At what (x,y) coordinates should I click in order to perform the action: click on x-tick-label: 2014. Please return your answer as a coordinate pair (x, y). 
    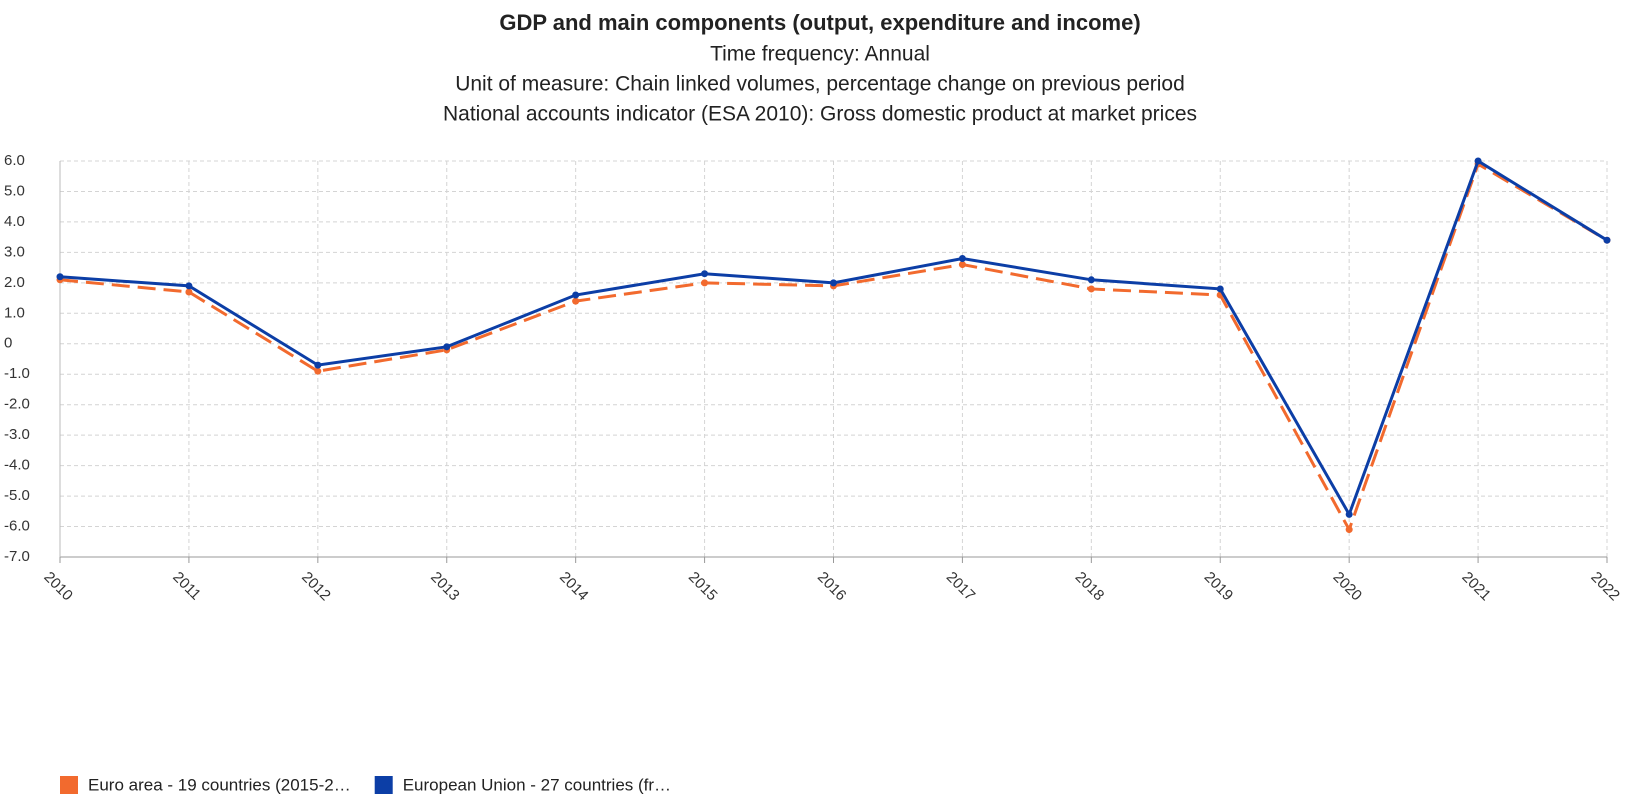
    Looking at the image, I should click on (574, 587).